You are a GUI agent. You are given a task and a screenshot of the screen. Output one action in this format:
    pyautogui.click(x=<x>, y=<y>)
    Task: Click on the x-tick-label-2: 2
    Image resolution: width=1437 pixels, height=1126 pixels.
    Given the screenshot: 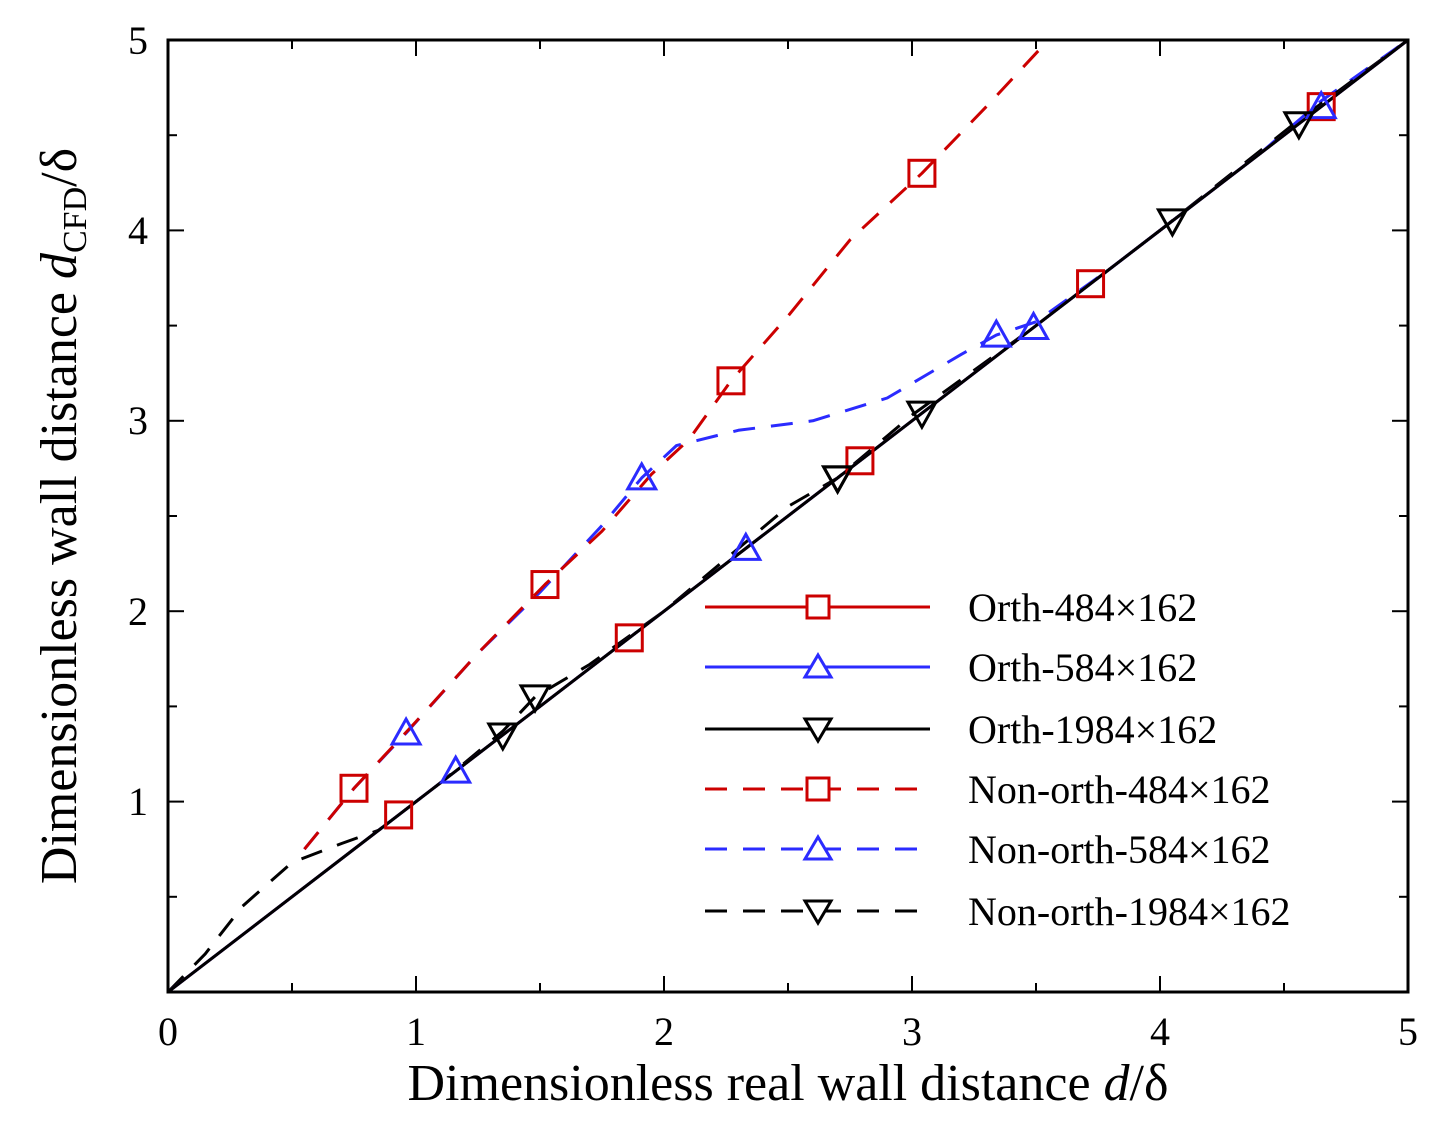 What is the action you would take?
    pyautogui.click(x=664, y=1031)
    